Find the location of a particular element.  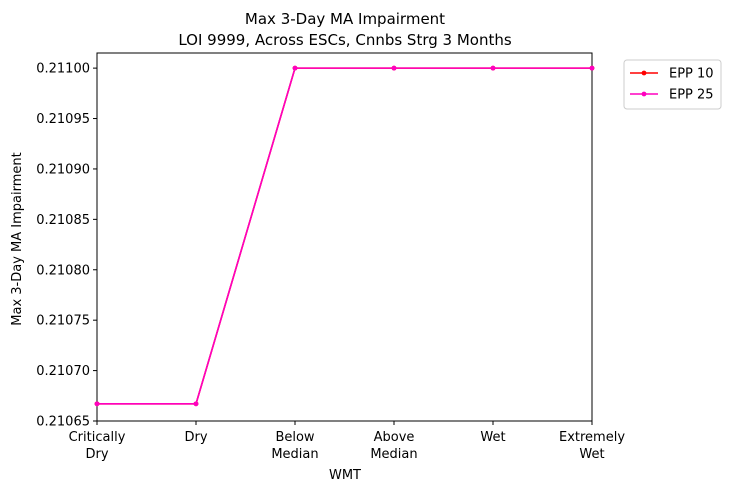

legend-label: EPP 25 is located at coordinates (691, 95).